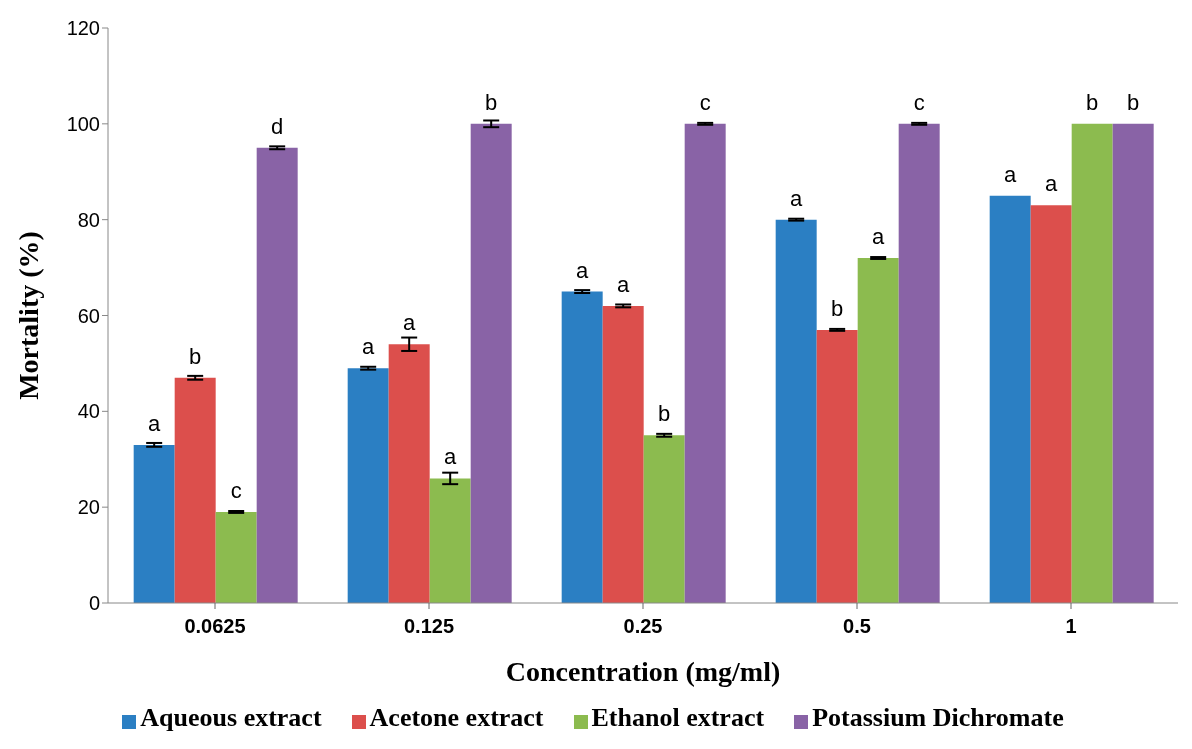  I want to click on legend-label: Aqueous extract, so click(231, 717).